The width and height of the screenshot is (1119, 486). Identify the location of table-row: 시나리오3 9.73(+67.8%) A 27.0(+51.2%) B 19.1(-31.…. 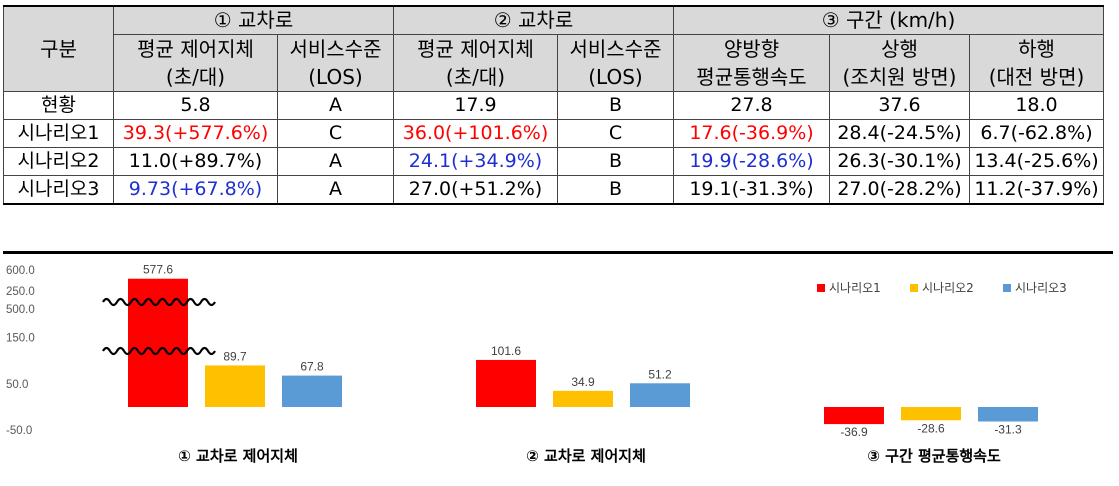
(553, 190).